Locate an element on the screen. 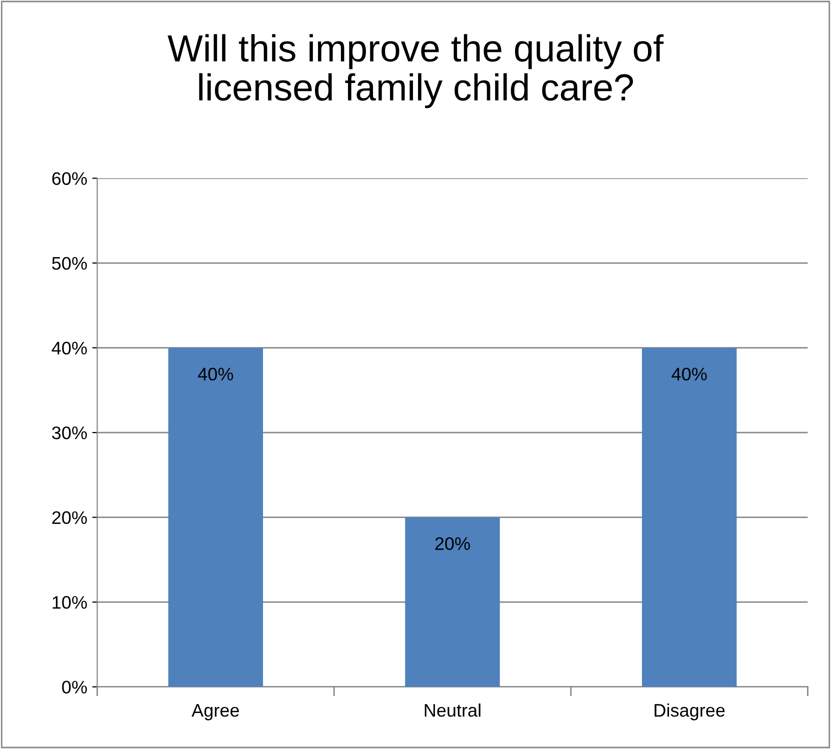 This screenshot has width=831, height=749. x-tick-label: Agree is located at coordinates (215, 712).